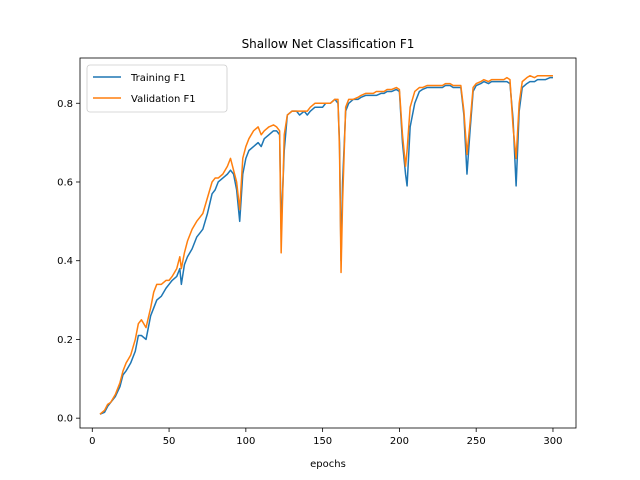 The image size is (640, 480). I want to click on x-tick-label: 50, so click(169, 441).